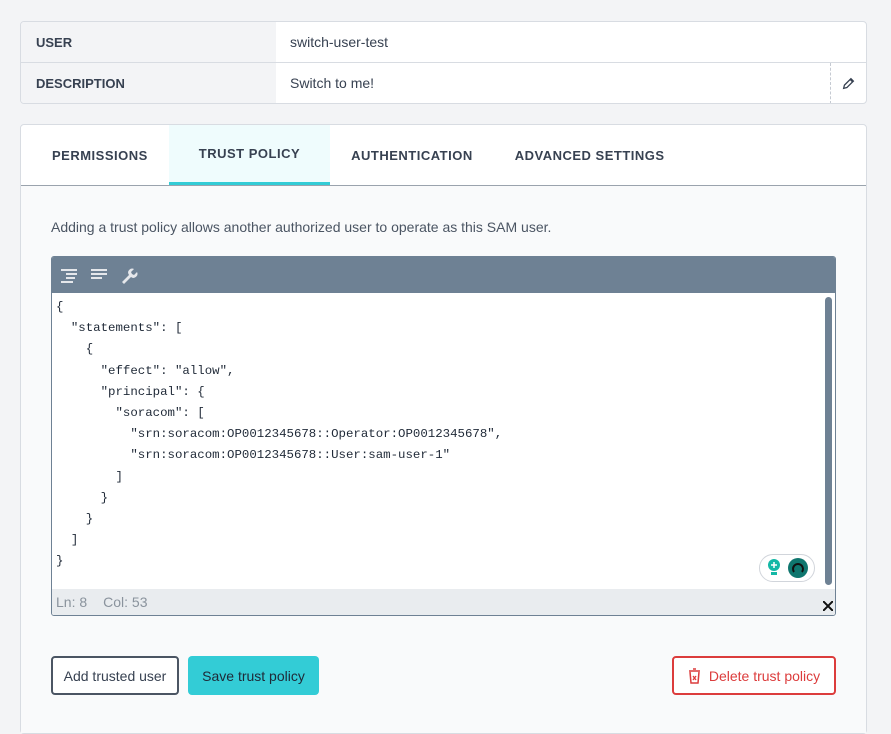  I want to click on editor-status-bar: Ln: 8 Col: 53, so click(443, 602).